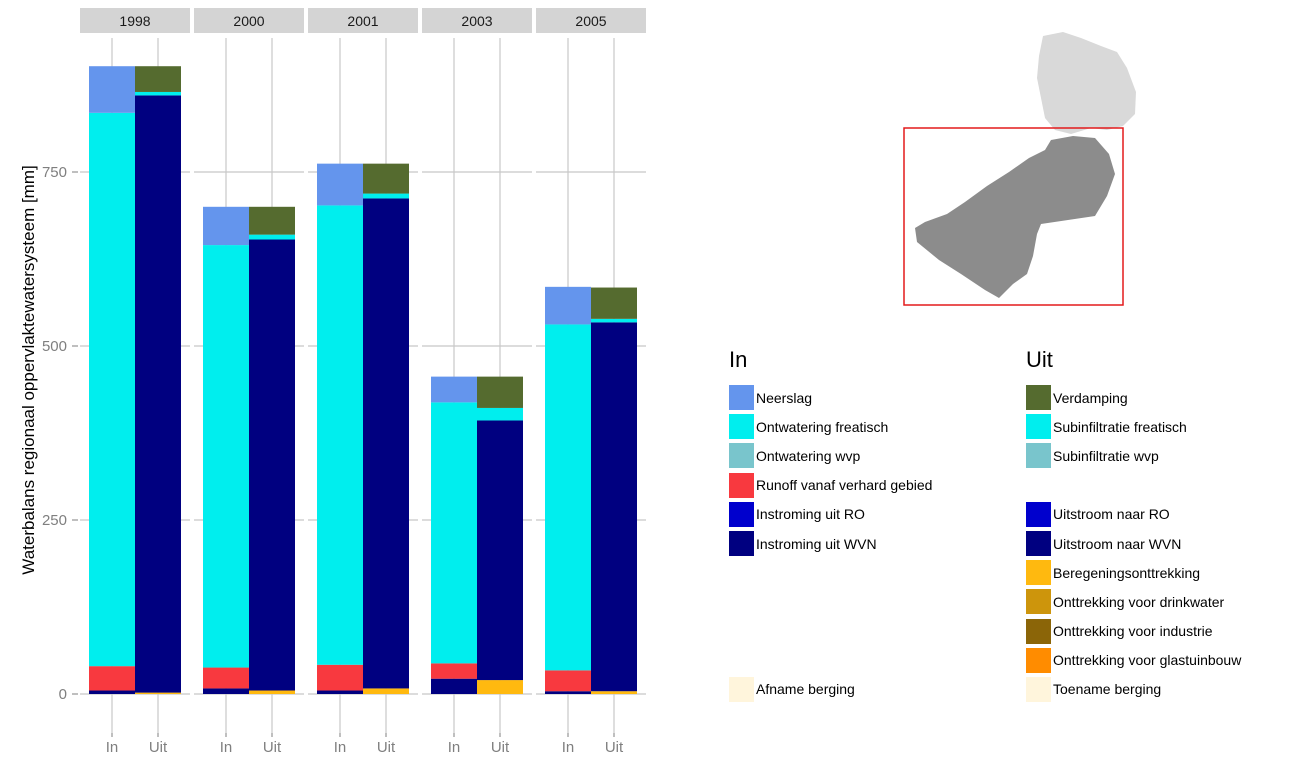  I want to click on legend-uit-row: Beregeningsonttrekking, so click(1157, 572).